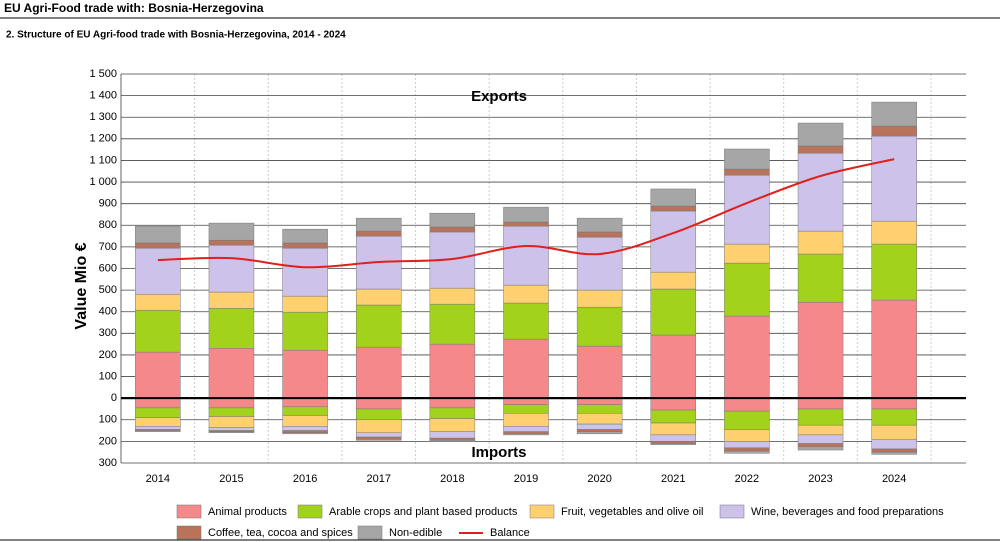 The image size is (1000, 542). I want to click on x-tick-label: 2016, so click(305, 479).